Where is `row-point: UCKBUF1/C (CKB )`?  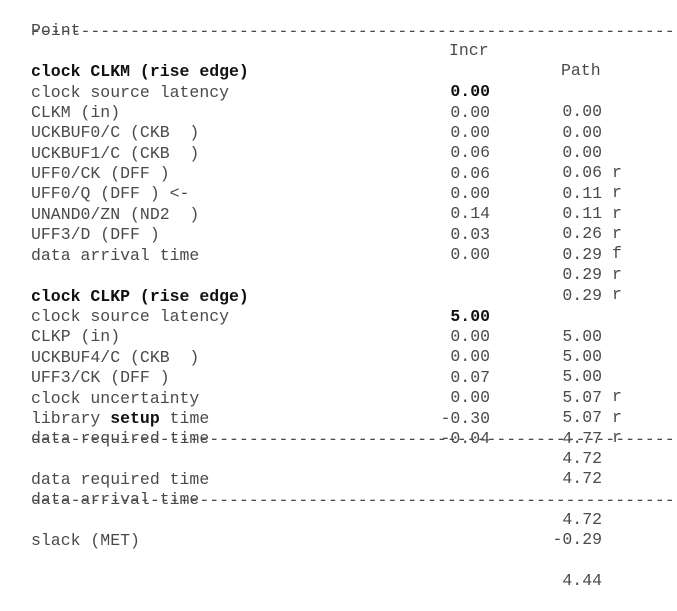 row-point: UCKBUF1/C (CKB ) is located at coordinates (115, 153).